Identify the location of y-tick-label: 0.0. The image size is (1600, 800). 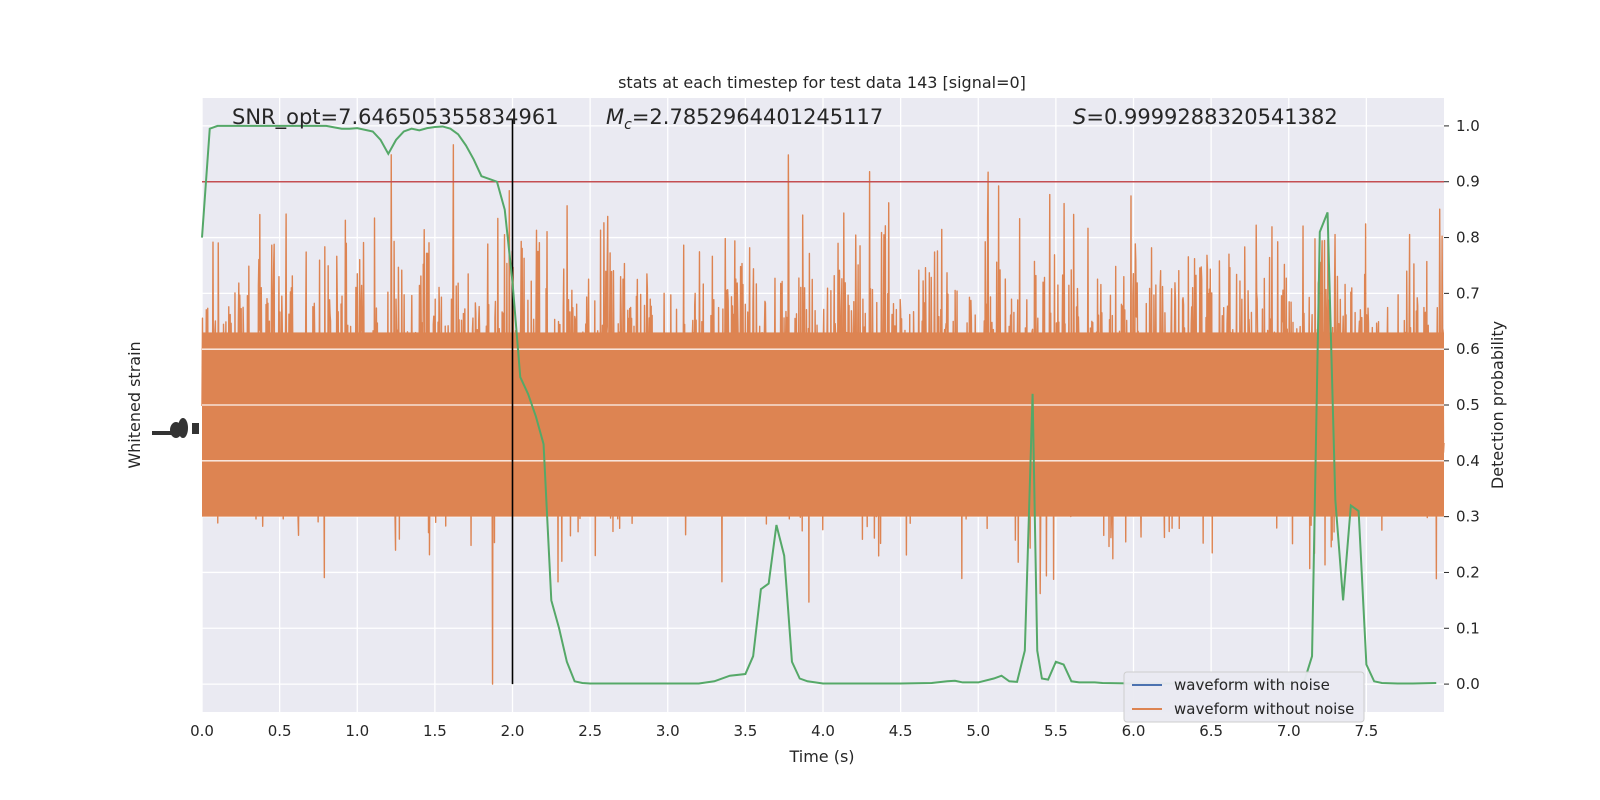
(1468, 684).